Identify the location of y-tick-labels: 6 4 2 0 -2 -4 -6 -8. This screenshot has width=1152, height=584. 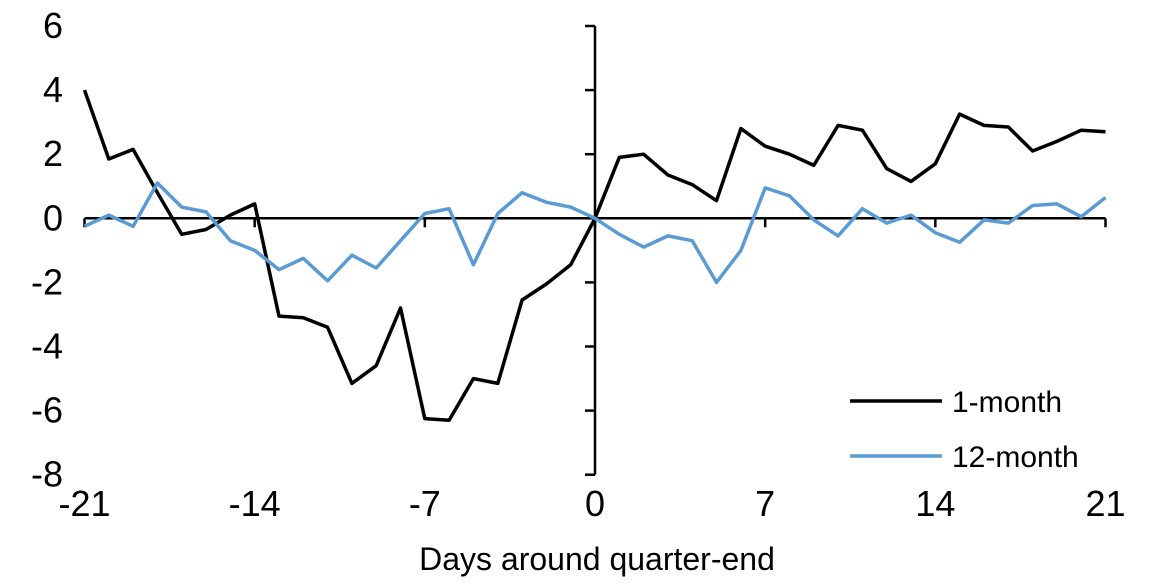
(47, 250).